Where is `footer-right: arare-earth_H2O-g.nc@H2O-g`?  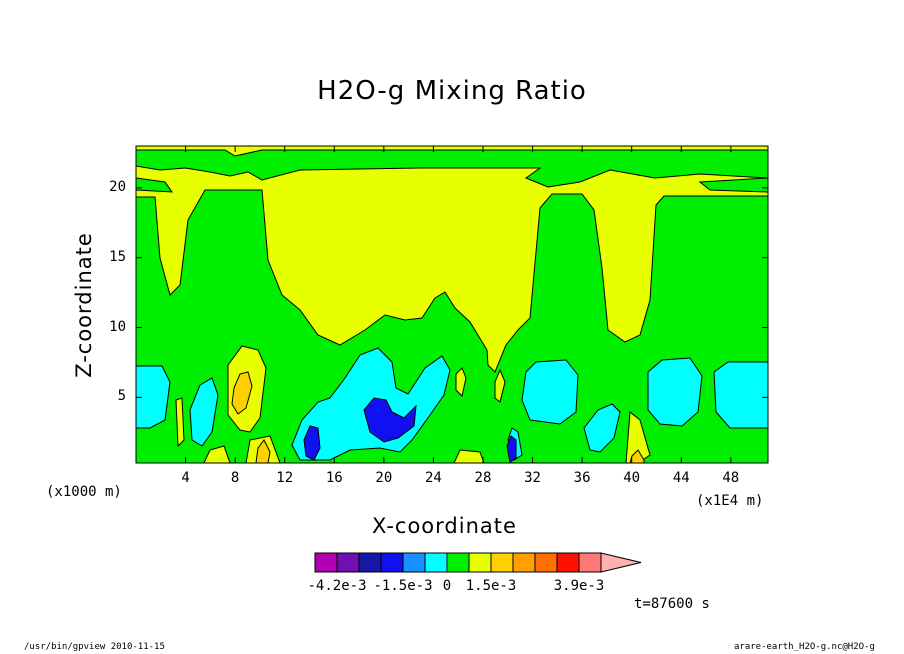 footer-right: arare-earth_H2O-g.nc@H2O-g is located at coordinates (804, 647).